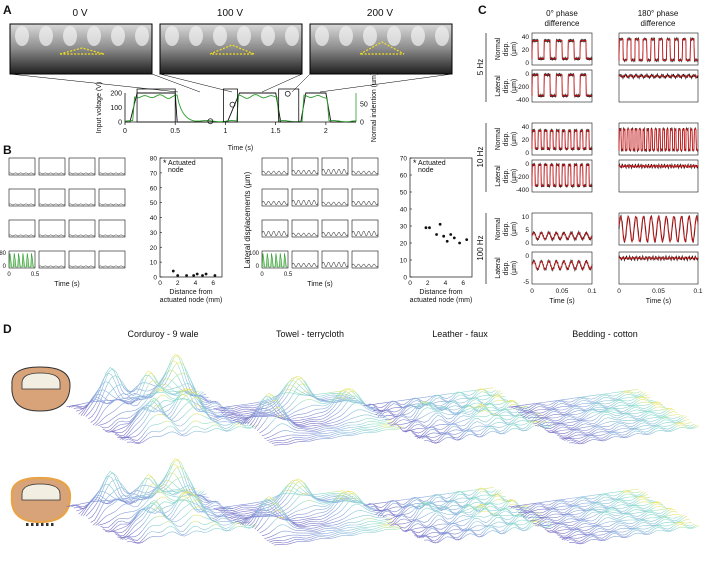 The height and width of the screenshot is (571, 706). What do you see at coordinates (526, 37) in the screenshot?
I see `c-y-tick: 40` at bounding box center [526, 37].